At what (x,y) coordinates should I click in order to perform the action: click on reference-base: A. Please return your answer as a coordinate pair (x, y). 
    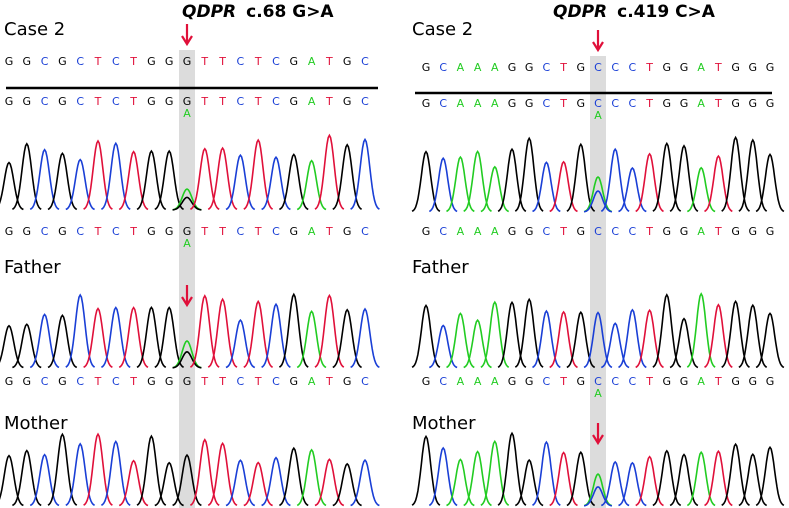
    Looking at the image, I should click on (495, 67).